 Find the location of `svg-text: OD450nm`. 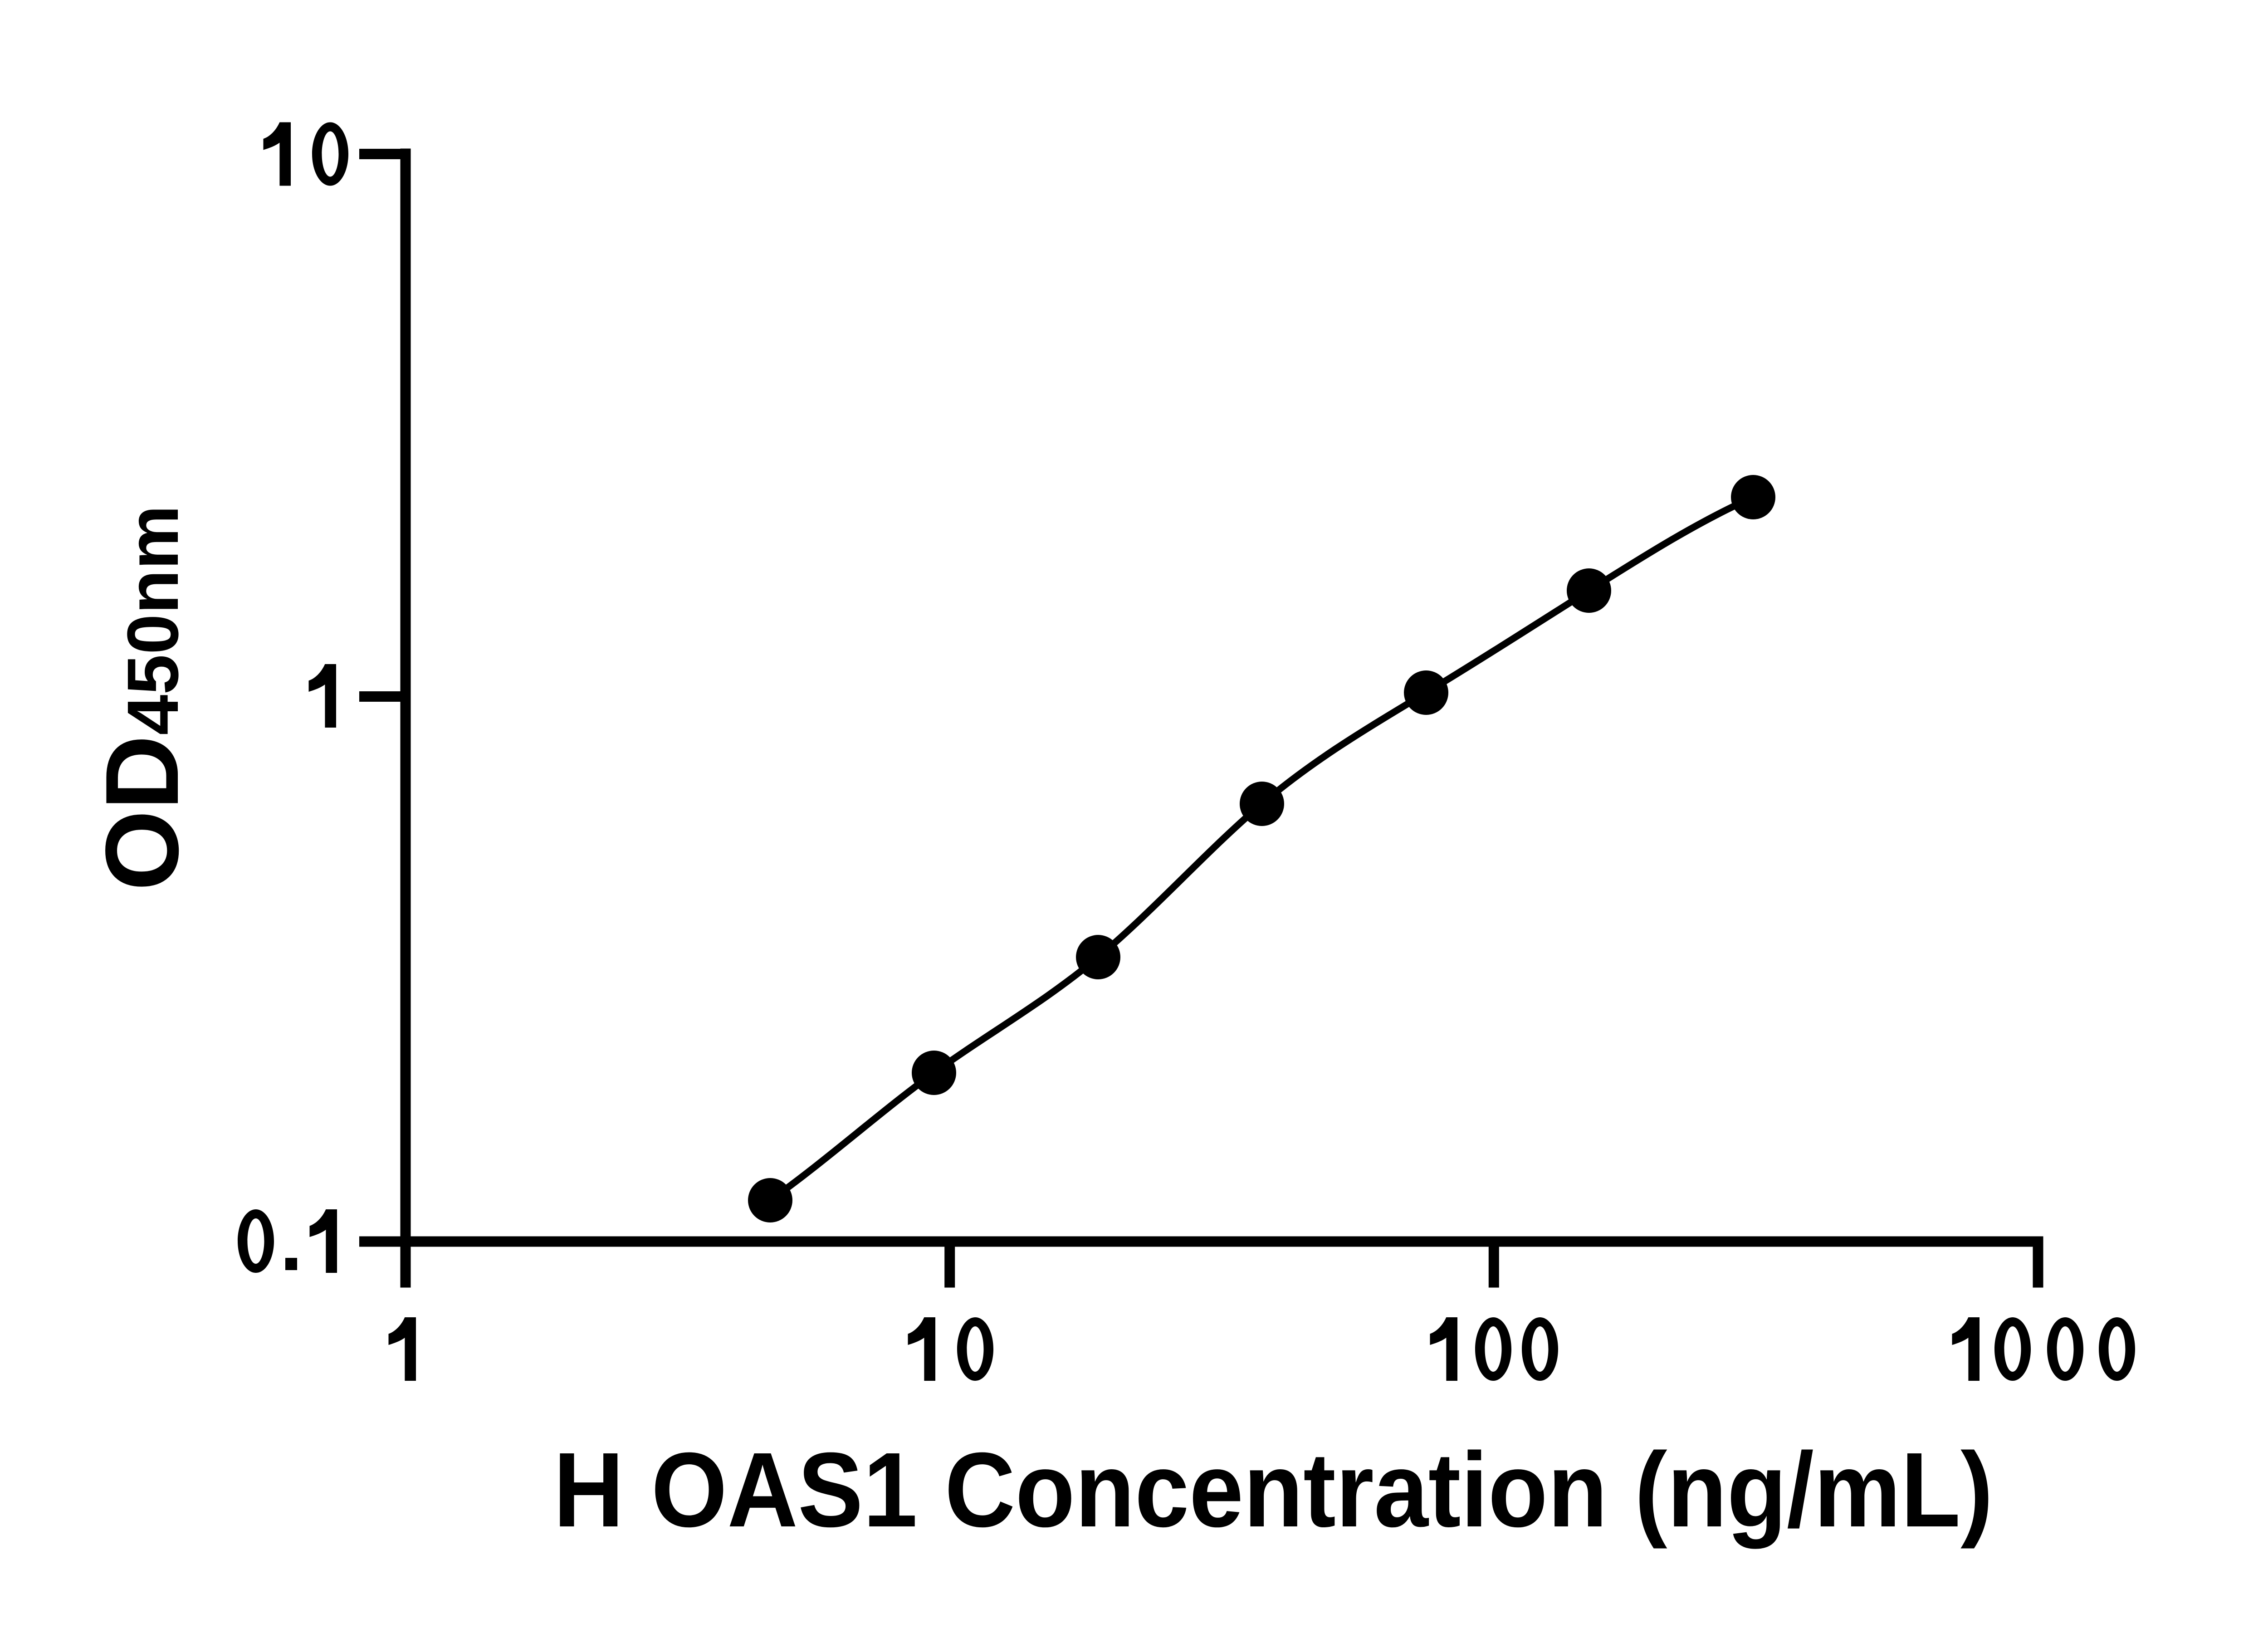

svg-text: OD450nm is located at coordinates (142, 698).